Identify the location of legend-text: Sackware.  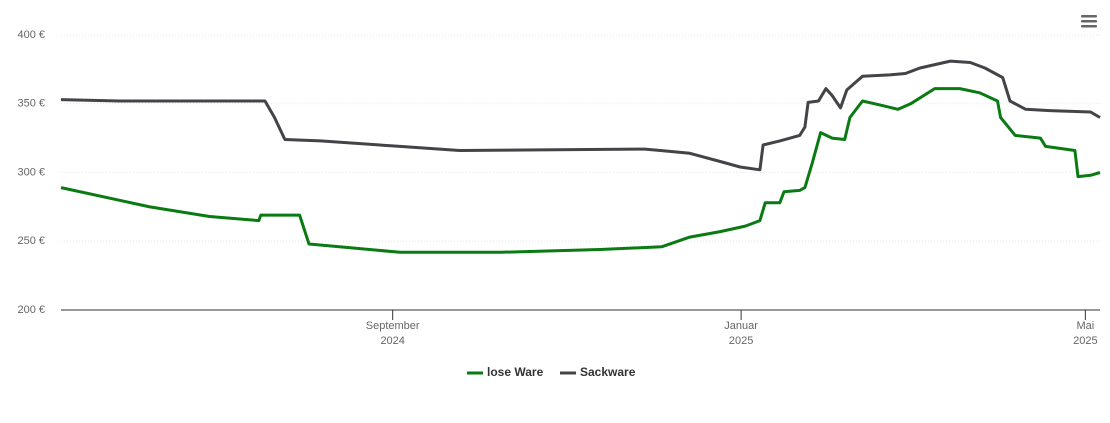
(608, 372).